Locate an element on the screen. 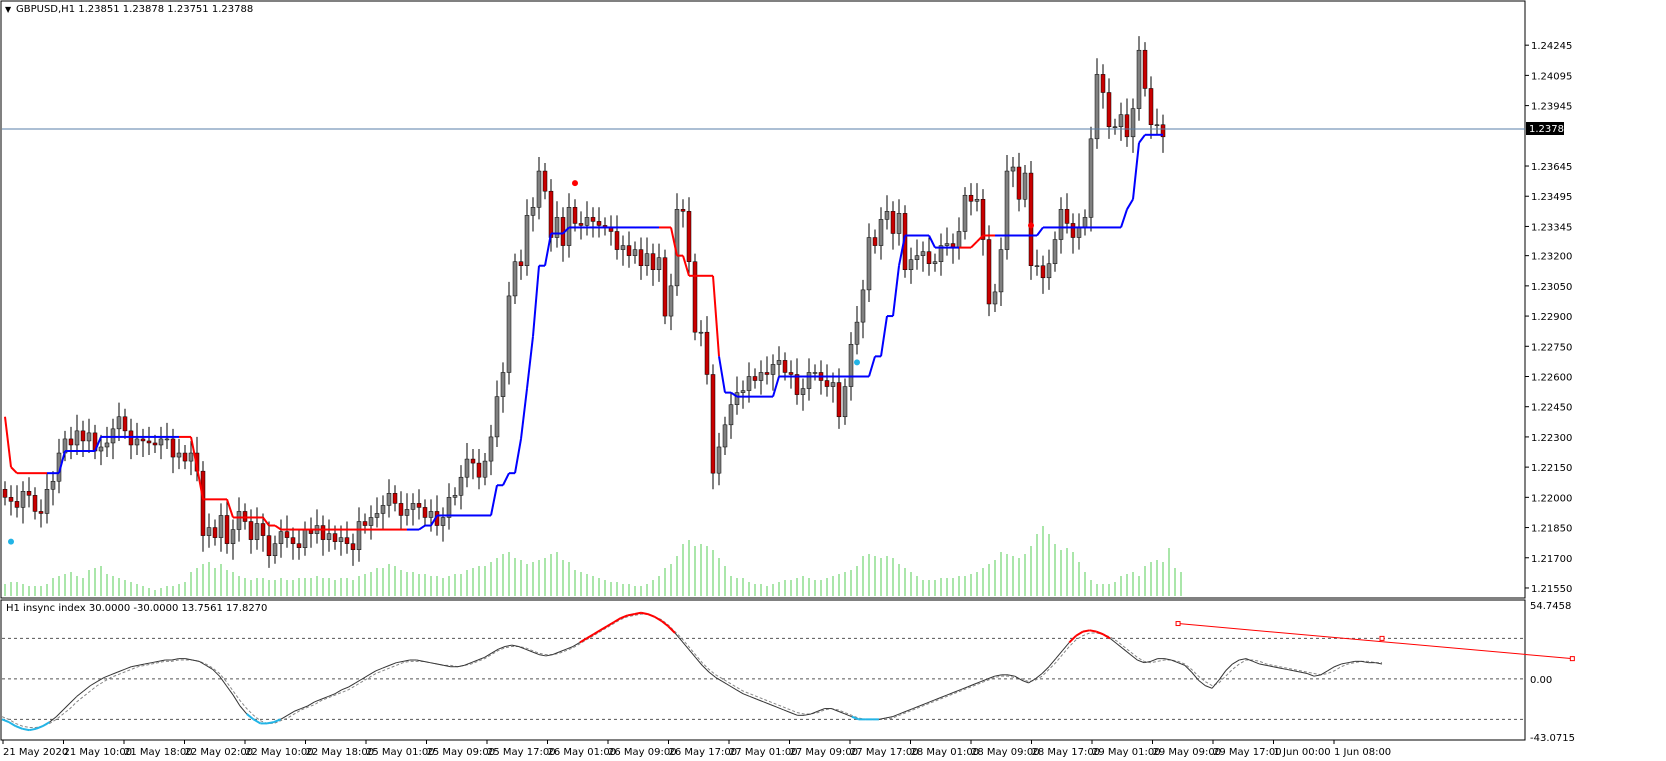 The height and width of the screenshot is (761, 1666). price-tick-label: 1.23945 is located at coordinates (1551, 107).